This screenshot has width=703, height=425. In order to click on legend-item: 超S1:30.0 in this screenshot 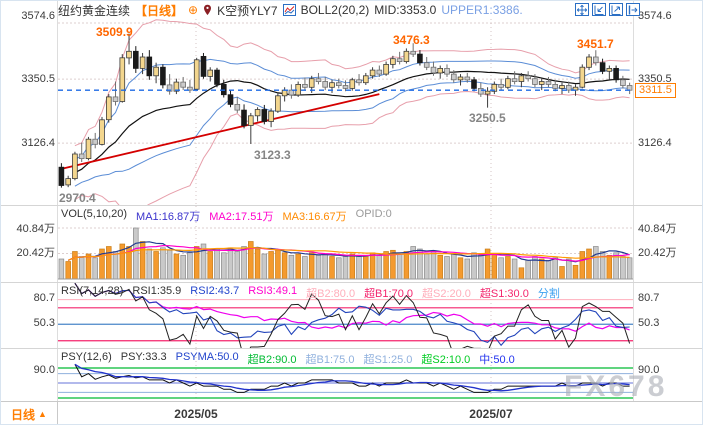, I will do `click(504, 294)`.